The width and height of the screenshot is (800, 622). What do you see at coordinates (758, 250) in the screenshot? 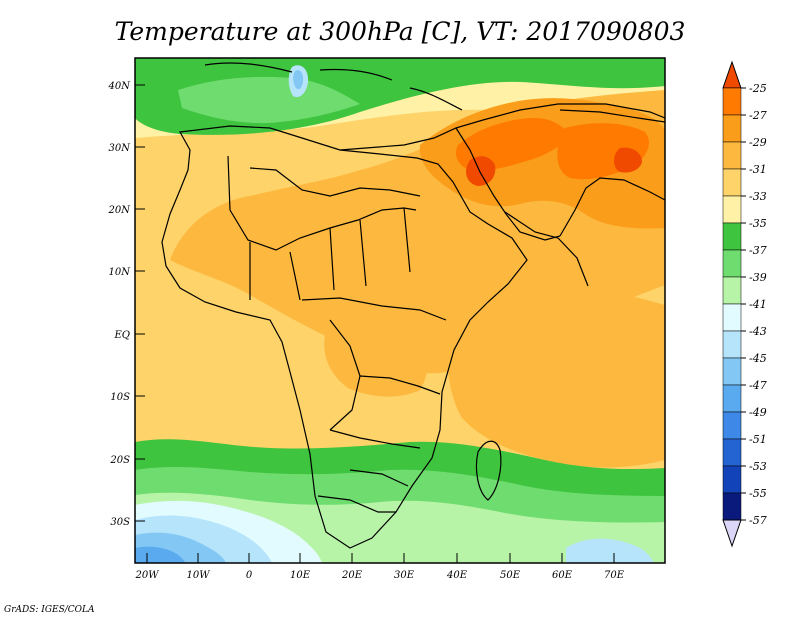
I see `colorbar-label--37: -37` at bounding box center [758, 250].